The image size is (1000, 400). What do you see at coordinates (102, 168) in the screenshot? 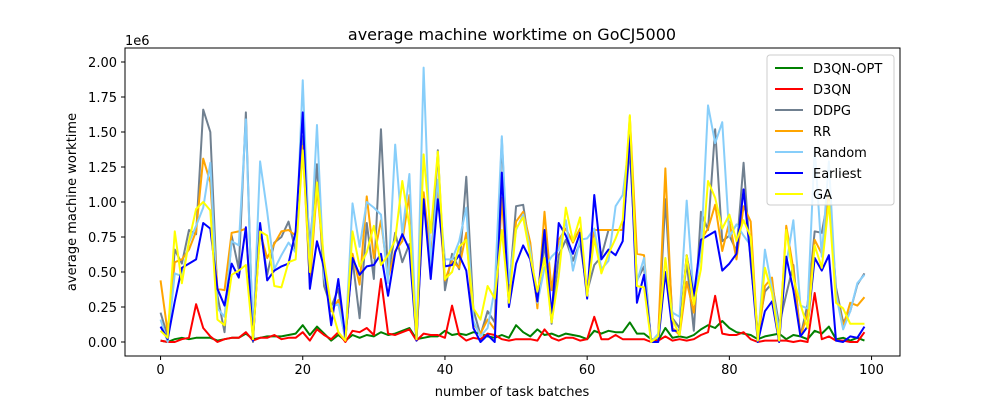
I see `y-tick-label: 1.25` at bounding box center [102, 168].